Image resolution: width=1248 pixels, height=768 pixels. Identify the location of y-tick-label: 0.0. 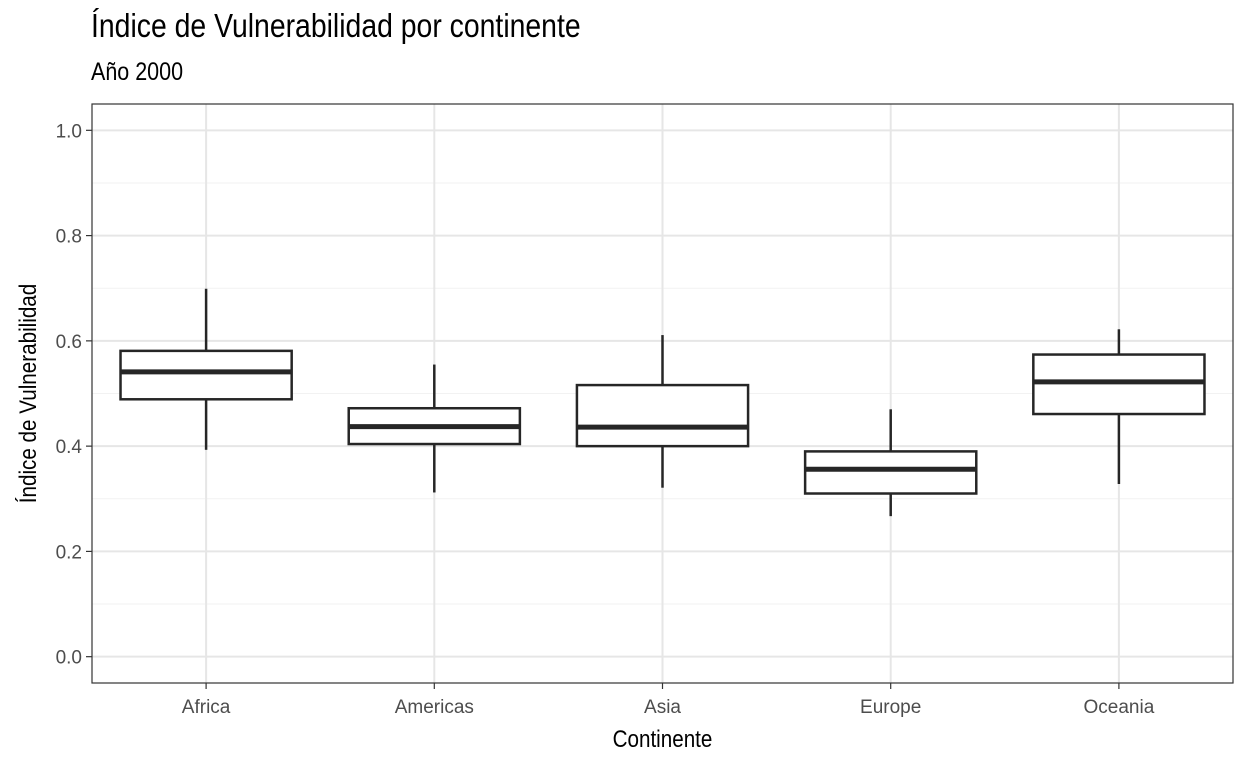
(69, 658).